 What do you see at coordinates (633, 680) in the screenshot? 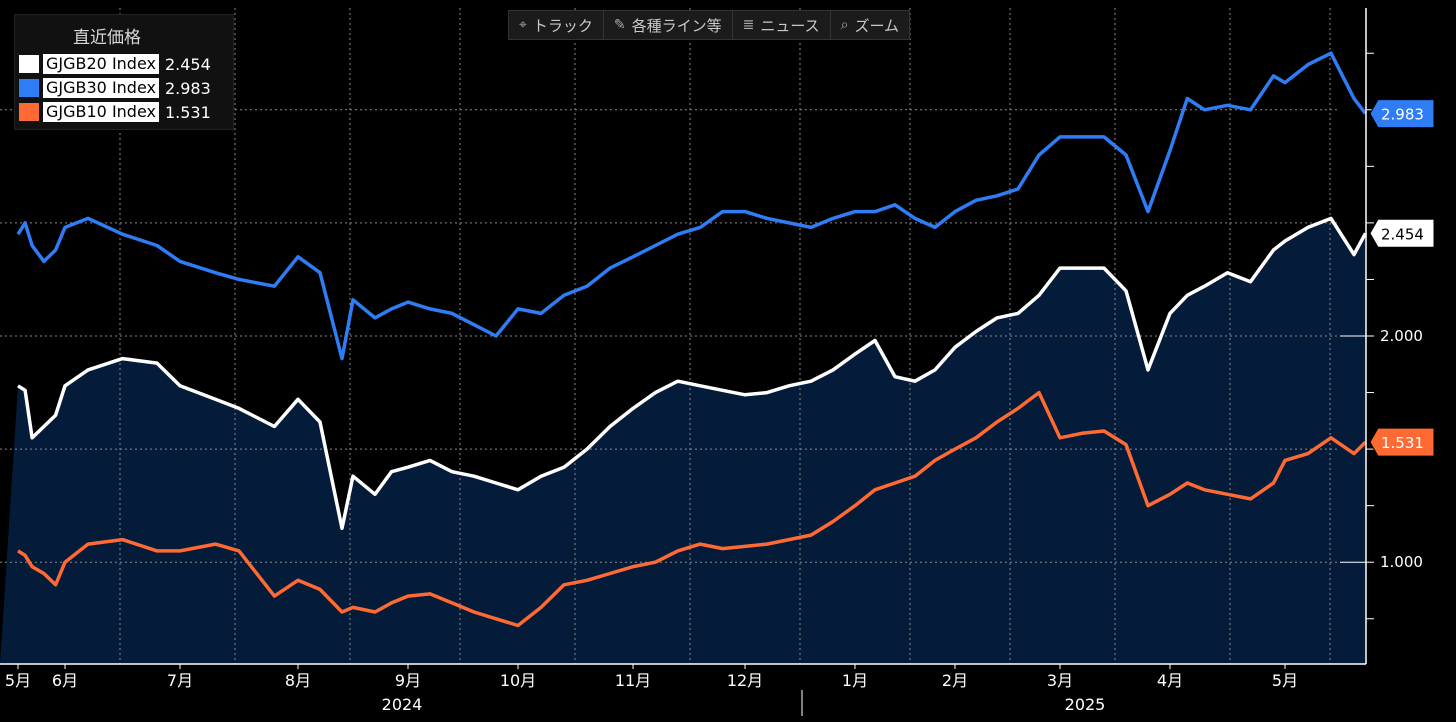
I see `x-tick-label: 11月` at bounding box center [633, 680].